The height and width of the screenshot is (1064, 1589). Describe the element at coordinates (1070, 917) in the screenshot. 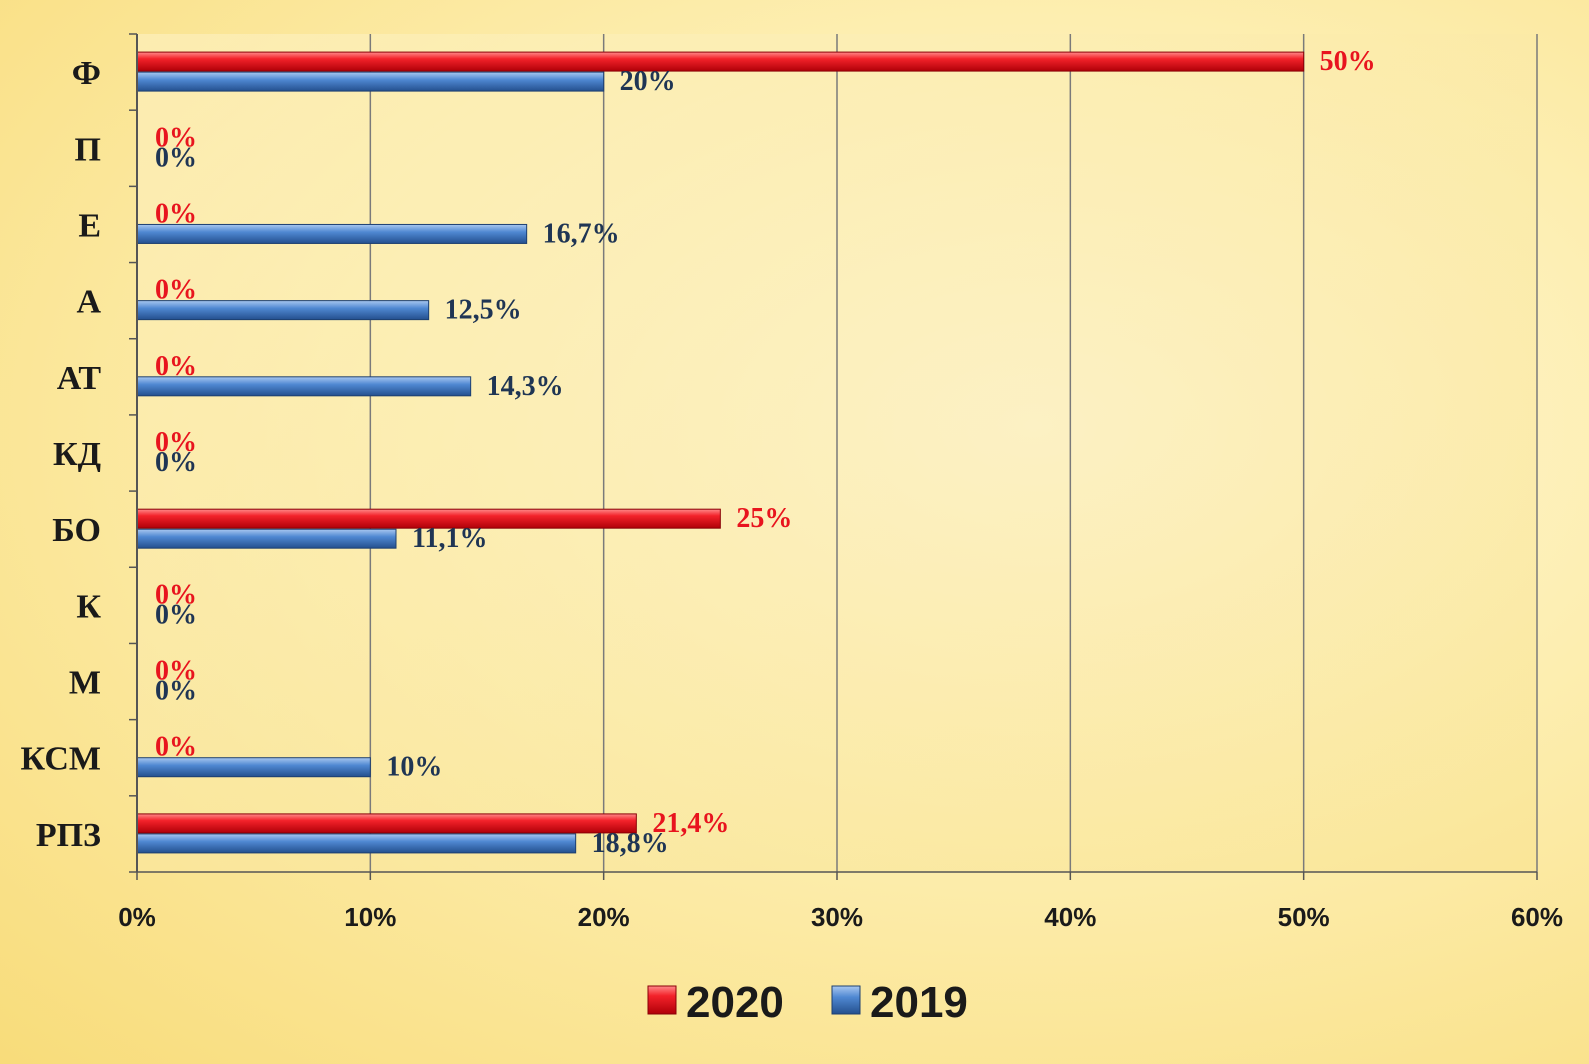

I see `x-tick-label: 40%` at that location.